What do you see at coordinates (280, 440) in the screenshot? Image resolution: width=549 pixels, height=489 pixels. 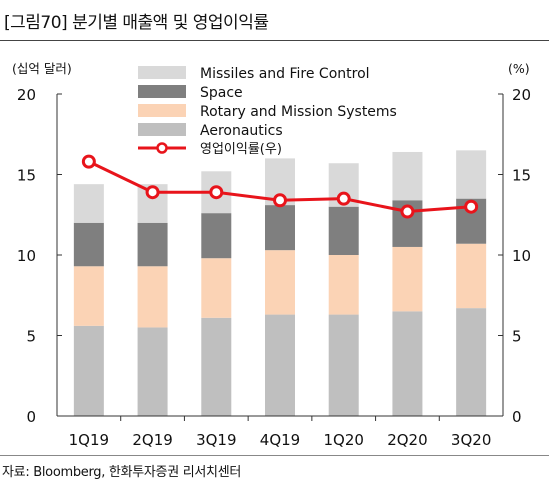 I see `x-axis-tick-label: 4Q19` at bounding box center [280, 440].